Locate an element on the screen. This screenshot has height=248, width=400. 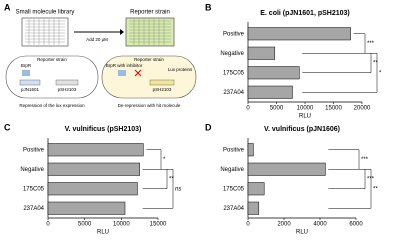
panel-label: C is located at coordinates (7, 127).